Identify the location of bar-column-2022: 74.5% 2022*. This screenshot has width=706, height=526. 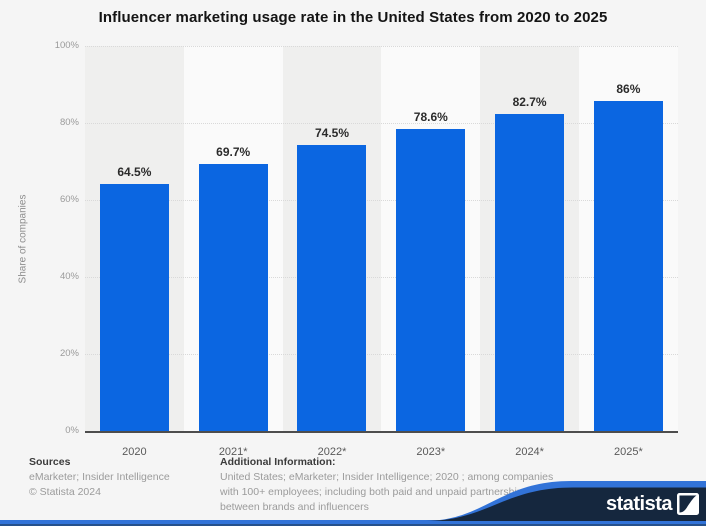
(332, 252).